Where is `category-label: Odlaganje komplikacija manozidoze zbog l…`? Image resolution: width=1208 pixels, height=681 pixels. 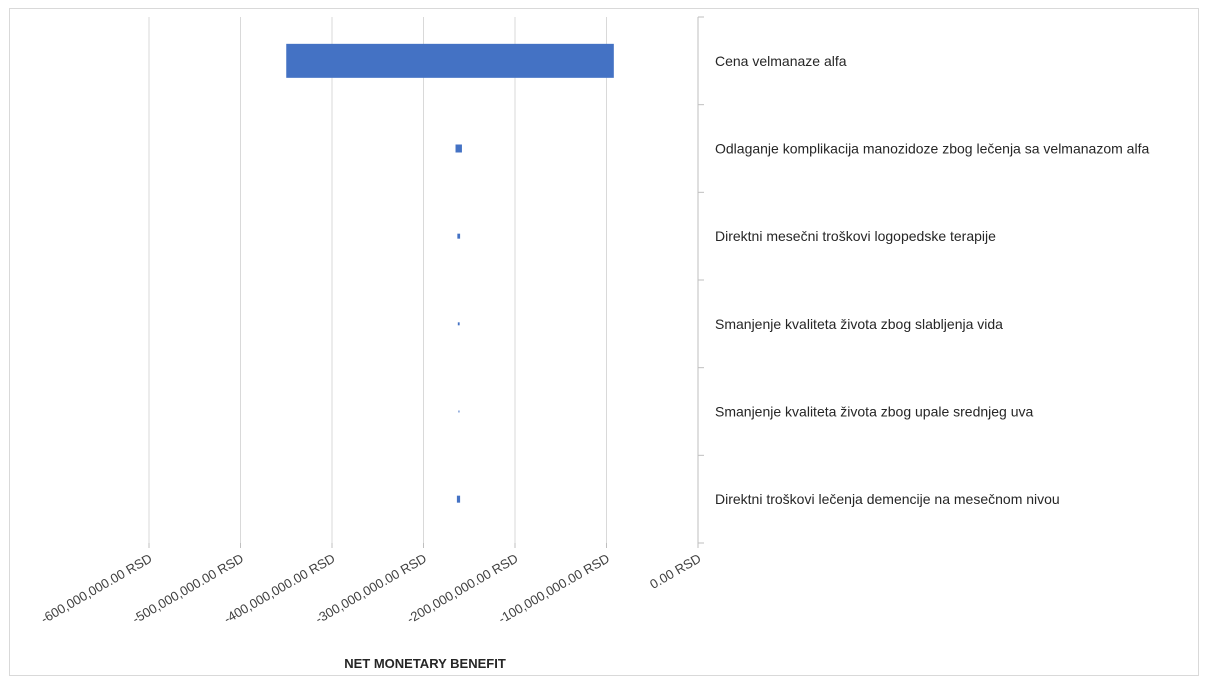 category-label: Odlaganje komplikacija manozidoze zbog l… is located at coordinates (932, 149).